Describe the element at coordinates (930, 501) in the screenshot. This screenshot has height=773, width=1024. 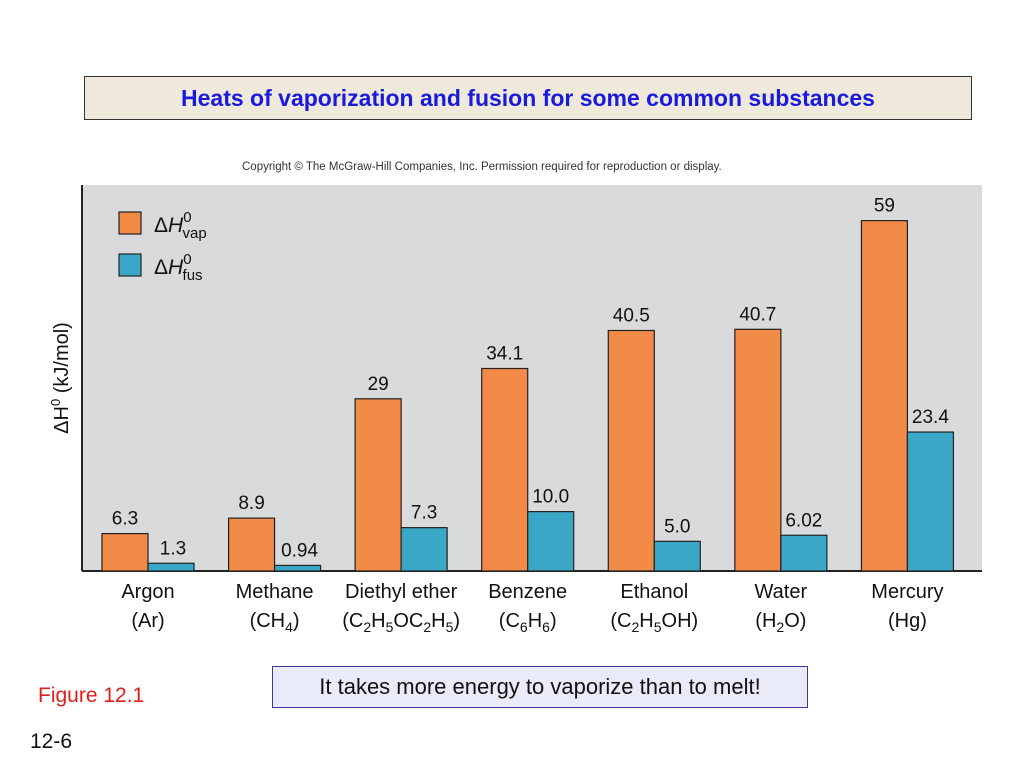
I see `bar-fus-mercury` at that location.